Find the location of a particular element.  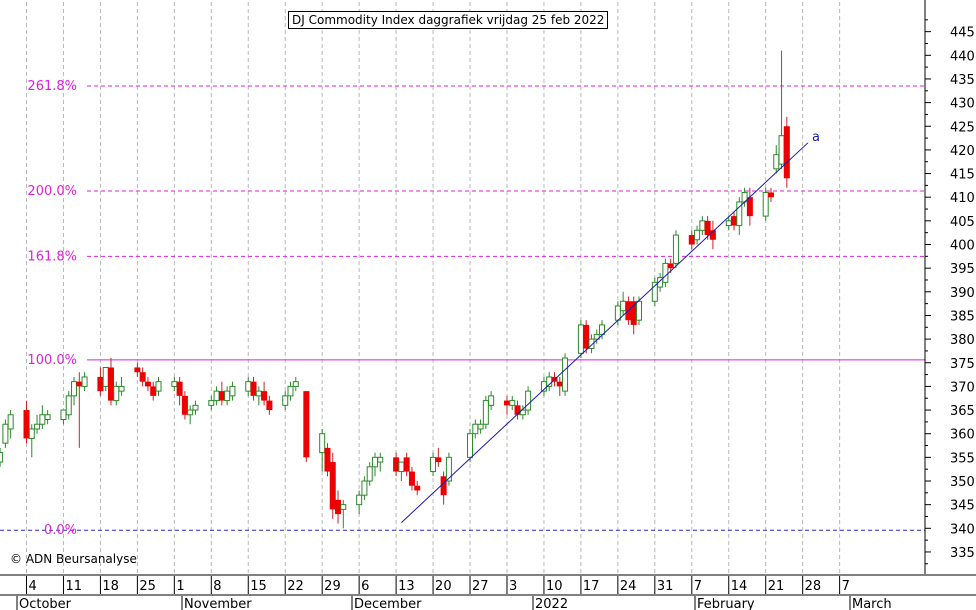

x-month-label: December is located at coordinates (388, 603).